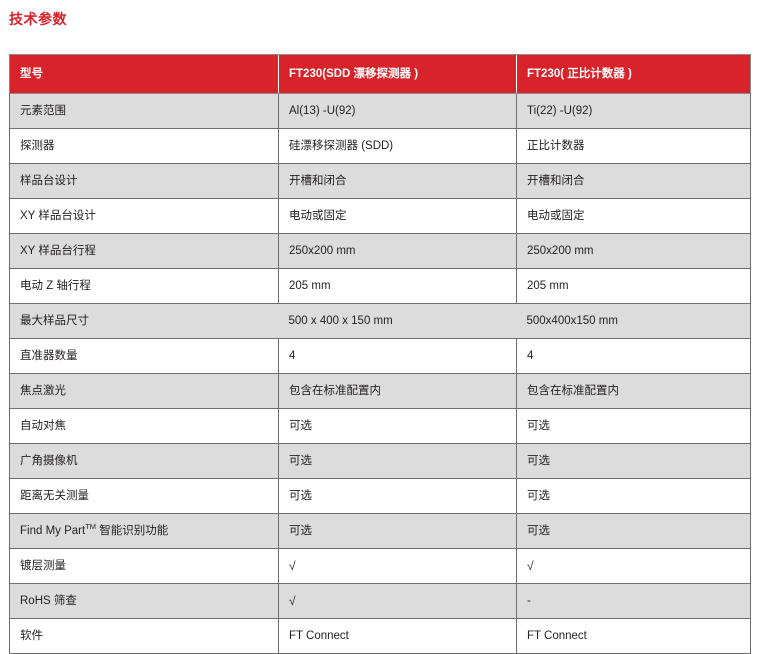 The image size is (758, 654). What do you see at coordinates (633, 391) in the screenshot?
I see `cell-ft230-proportional-counter: 包含在标准配置内` at bounding box center [633, 391].